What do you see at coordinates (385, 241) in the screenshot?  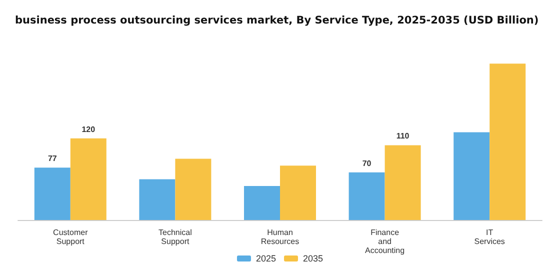 I see `x-tick-label: Finance and Accounting` at bounding box center [385, 241].